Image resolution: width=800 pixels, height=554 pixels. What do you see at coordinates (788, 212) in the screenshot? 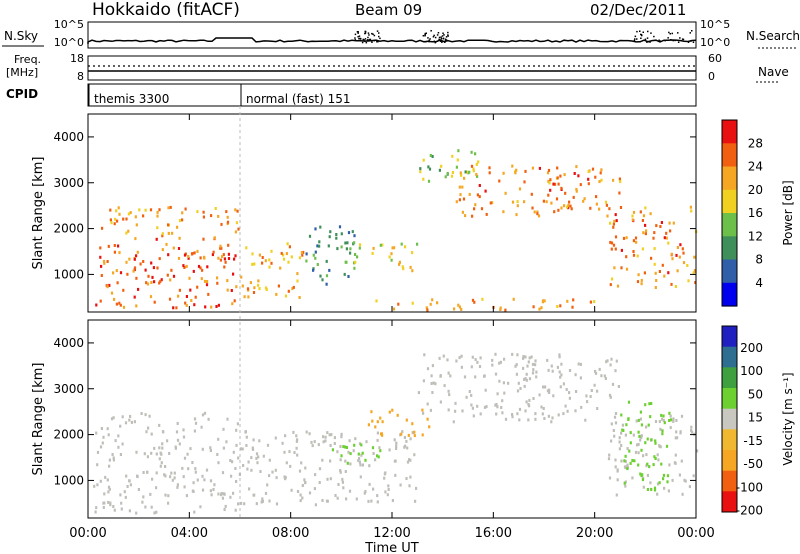
I see `colorbar-label: Power [dB]` at bounding box center [788, 212].